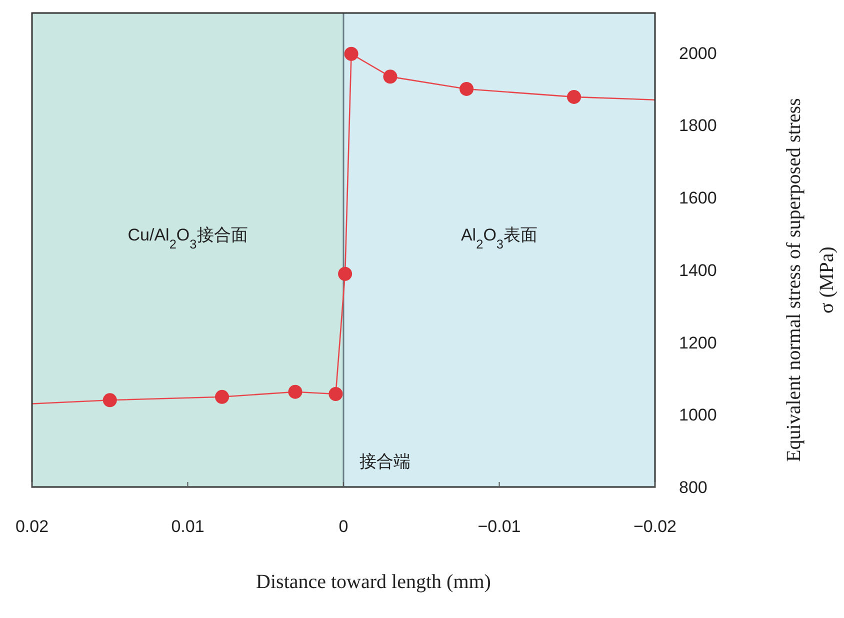 The width and height of the screenshot is (844, 618). I want to click on y-tick-label: 1800, so click(698, 126).